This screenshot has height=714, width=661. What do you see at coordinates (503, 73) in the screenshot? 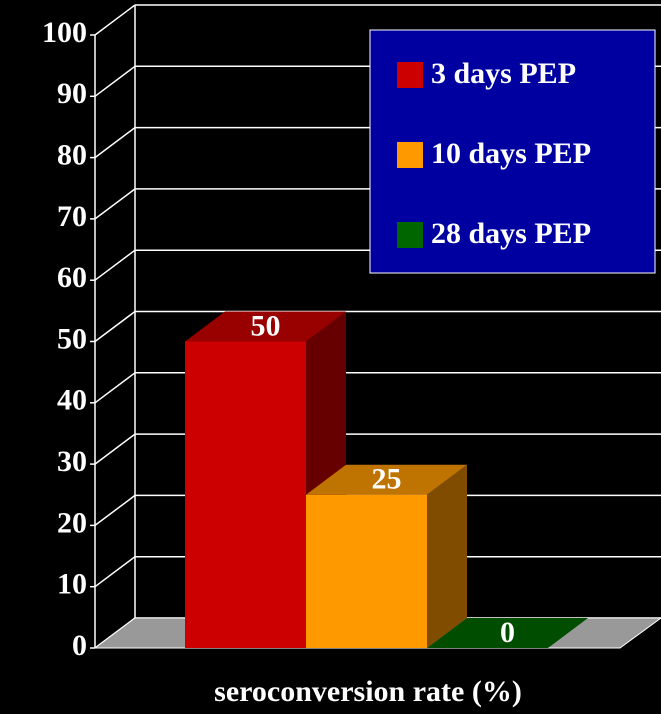
I see `legend-label: 3 days PEP` at bounding box center [503, 73].